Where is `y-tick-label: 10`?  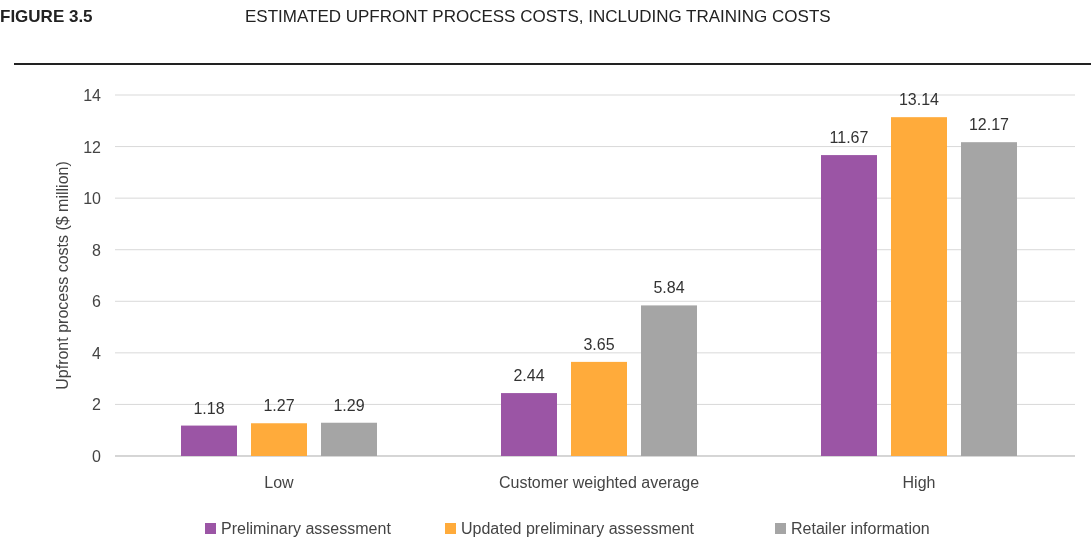
y-tick-label: 10 is located at coordinates (92, 199).